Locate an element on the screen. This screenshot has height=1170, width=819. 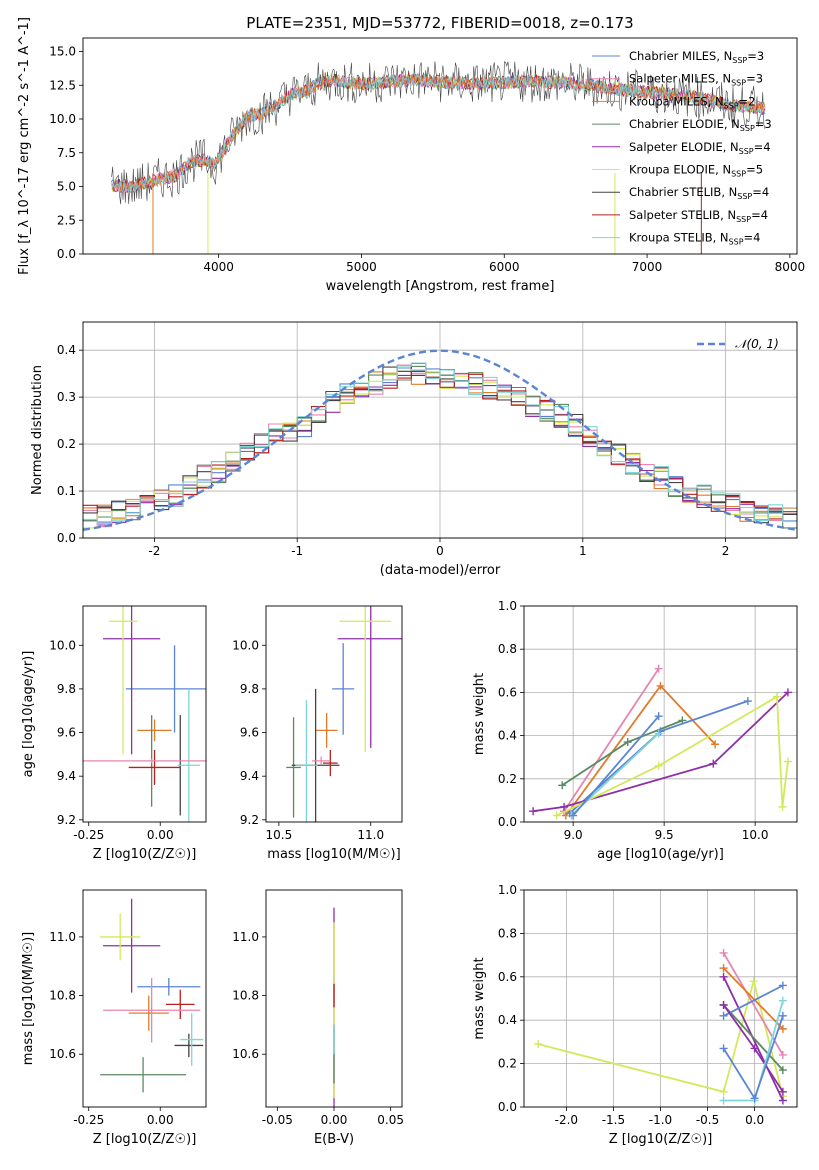
x-tick-label: -1.5 is located at coordinates (613, 1120).